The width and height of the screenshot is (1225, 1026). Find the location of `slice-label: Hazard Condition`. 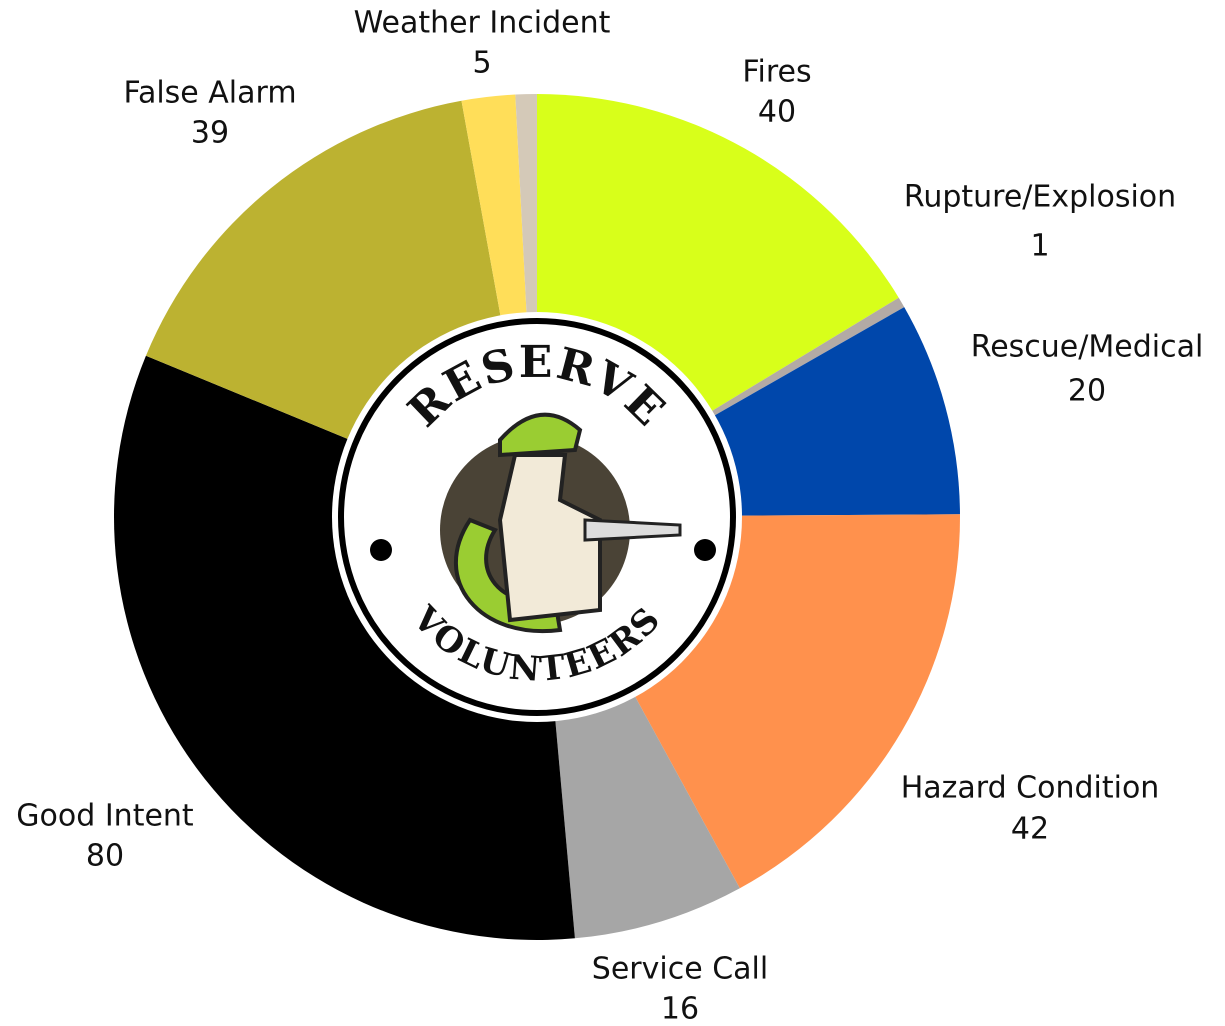

slice-label: Hazard Condition is located at coordinates (1030, 788).